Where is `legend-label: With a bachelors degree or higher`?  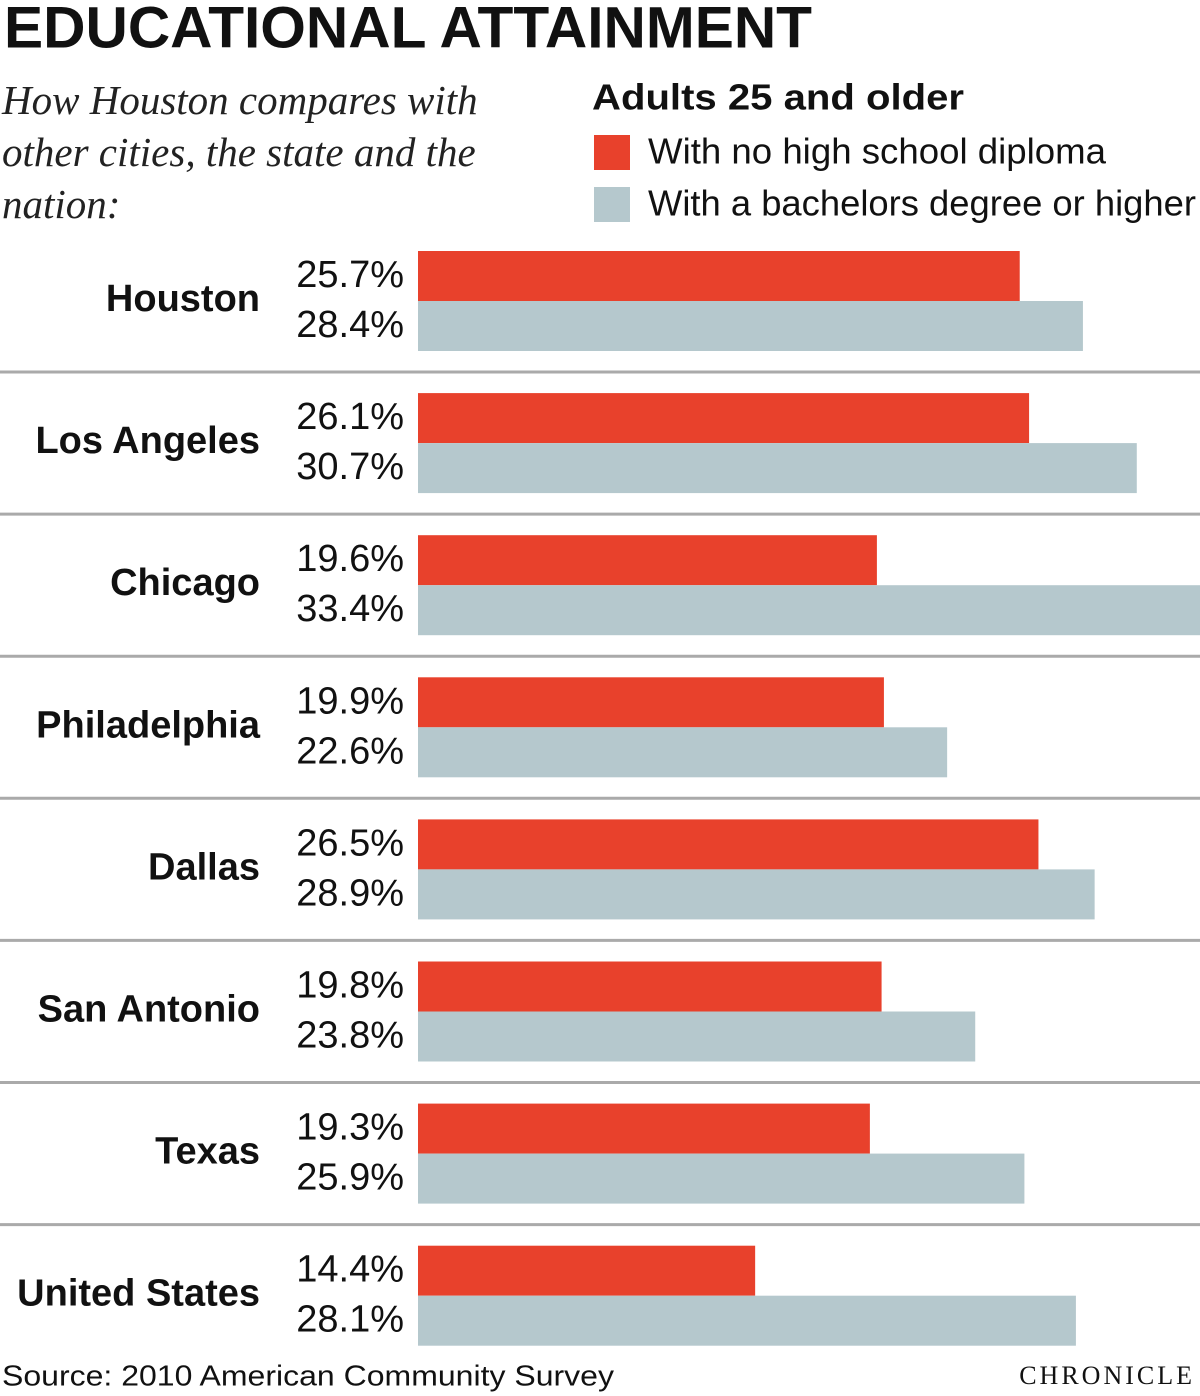
legend-label: With a bachelors degree or higher is located at coordinates (922, 203).